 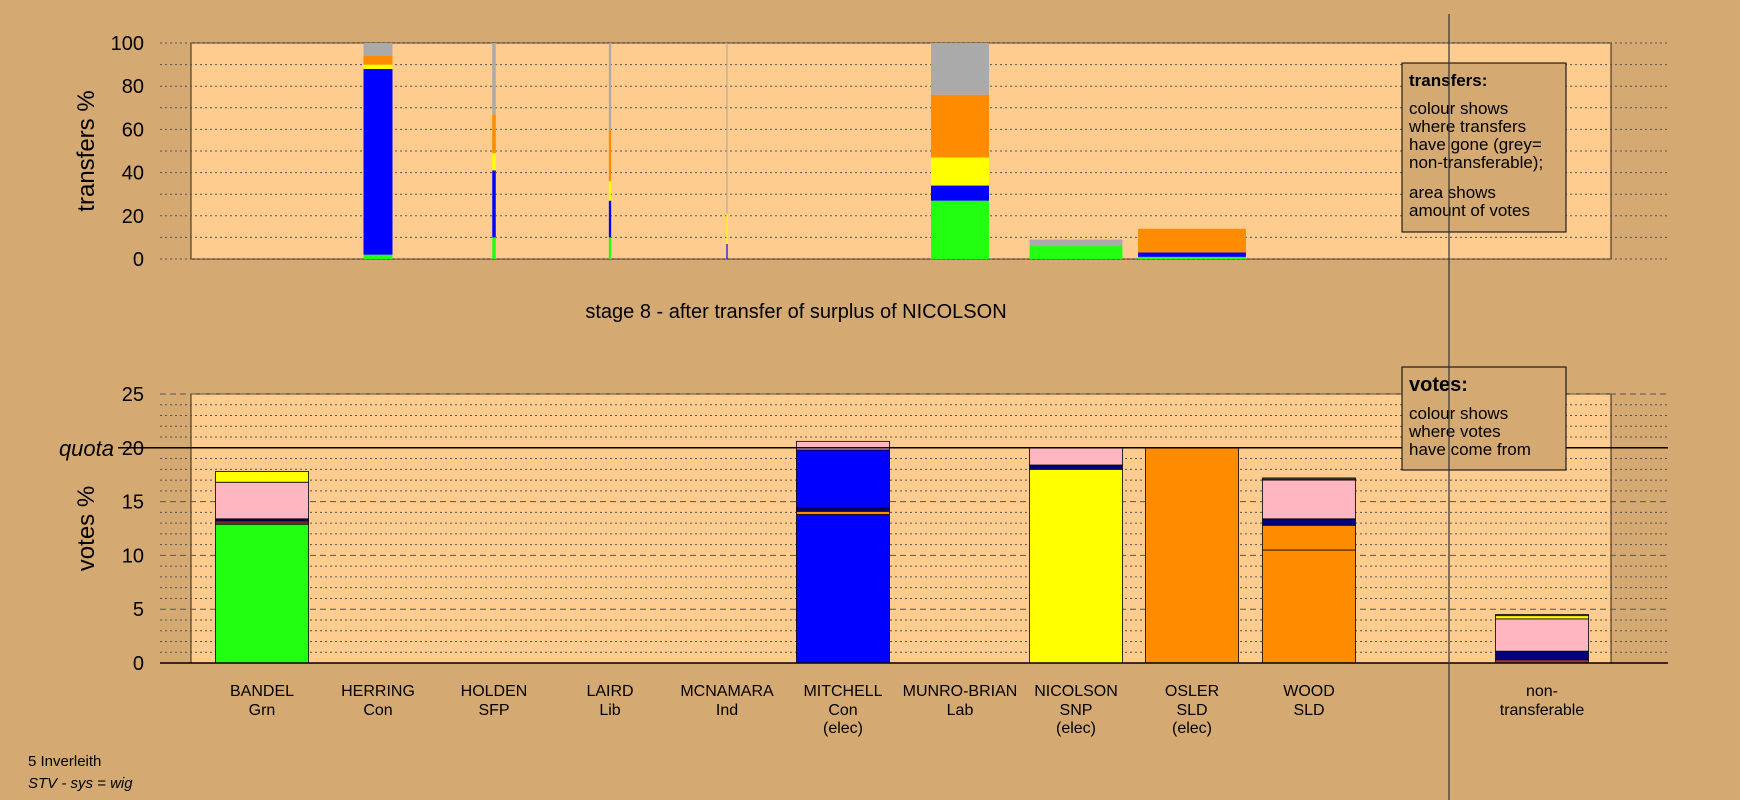 I want to click on candidate-name-label: MCNAMARA, so click(x=727, y=691).